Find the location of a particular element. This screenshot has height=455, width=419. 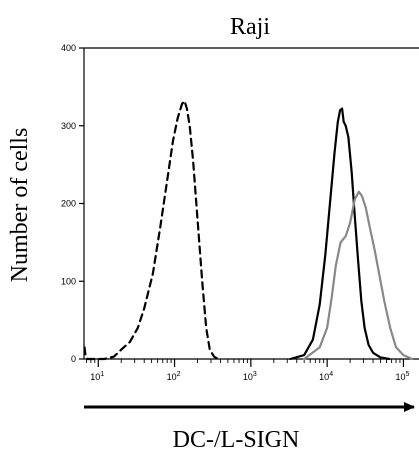

x-tick-label: 10⁴ is located at coordinates (326, 376).